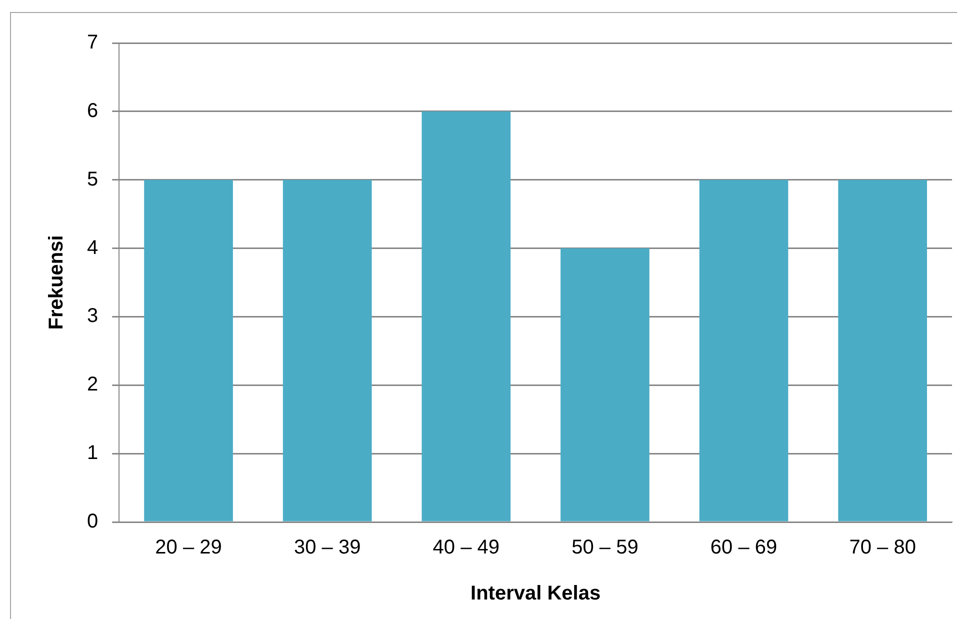 The height and width of the screenshot is (619, 957). I want to click on y-tick-label: 5, so click(92, 179).